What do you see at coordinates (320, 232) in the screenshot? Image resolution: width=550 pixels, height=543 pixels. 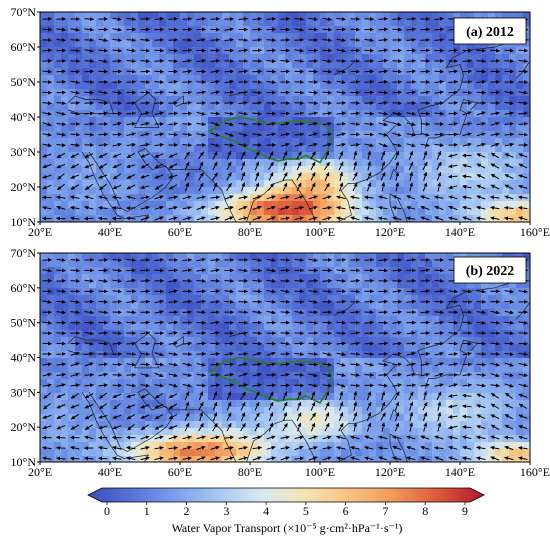 I see `lon-tick-label: 100°E` at bounding box center [320, 232].